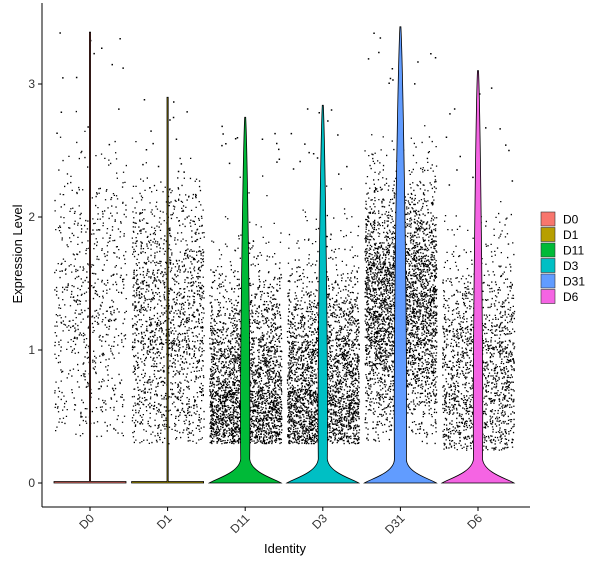 The image size is (600, 568). Describe the element at coordinates (548, 296) in the screenshot. I see `legend-swatch-D6` at that location.